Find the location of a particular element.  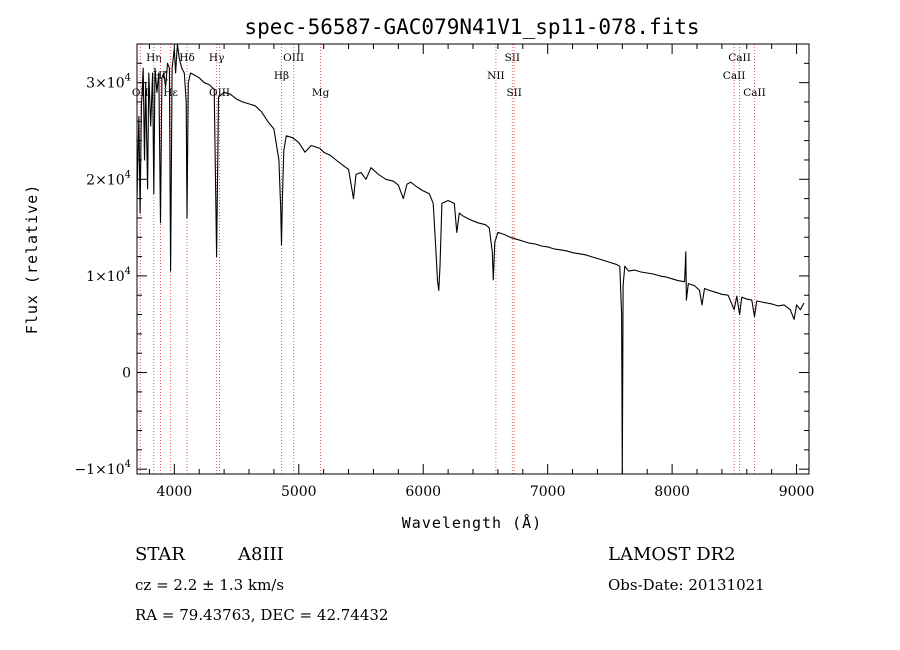

line-marker-label: Hδ is located at coordinates (186, 58).